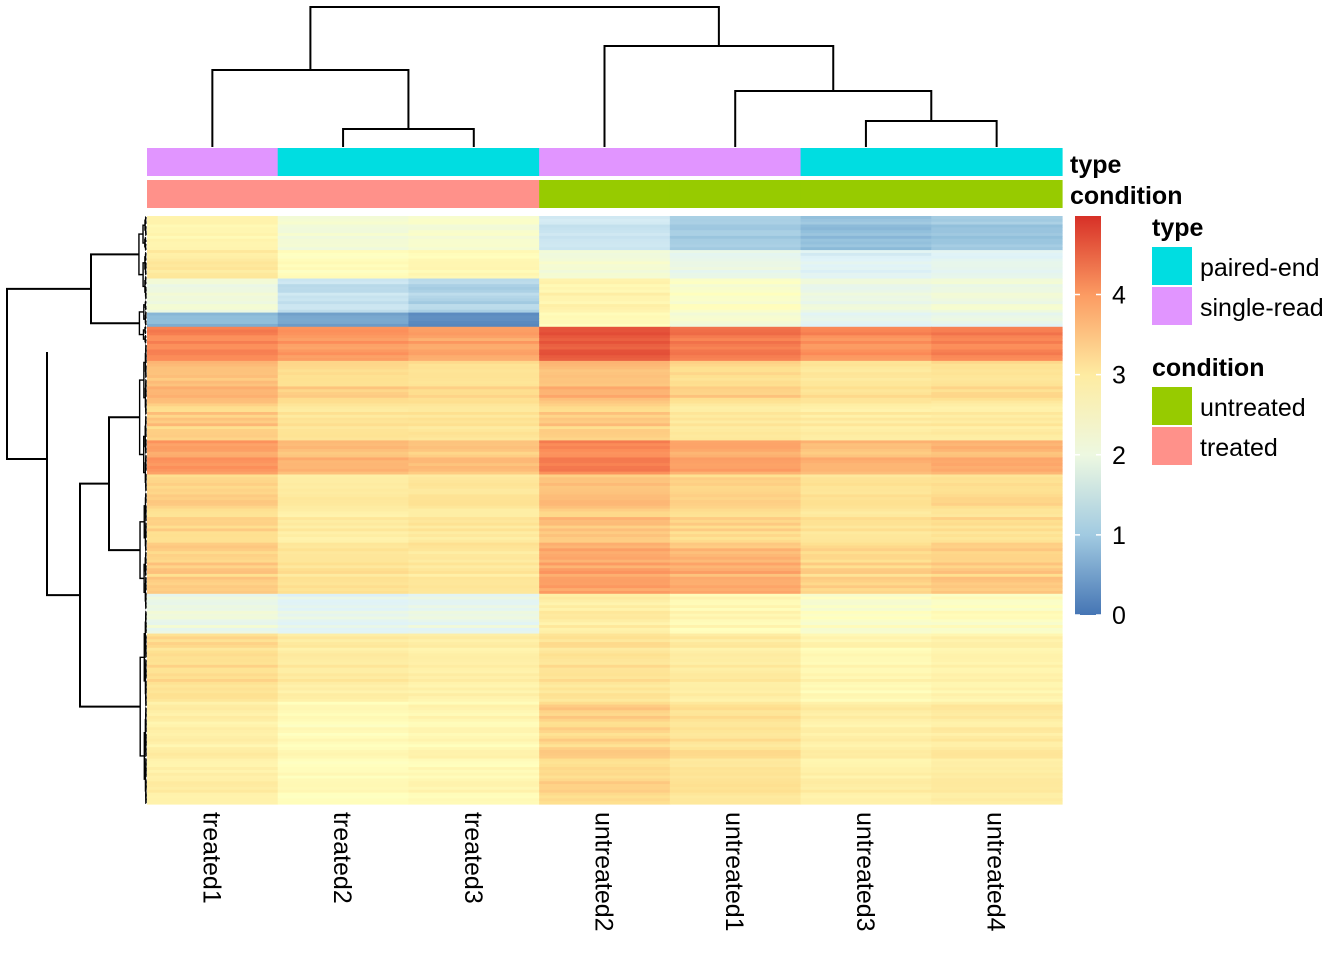 This screenshot has height=960, width=1344. What do you see at coordinates (474, 194) in the screenshot?
I see `condition-cell-treated3` at bounding box center [474, 194].